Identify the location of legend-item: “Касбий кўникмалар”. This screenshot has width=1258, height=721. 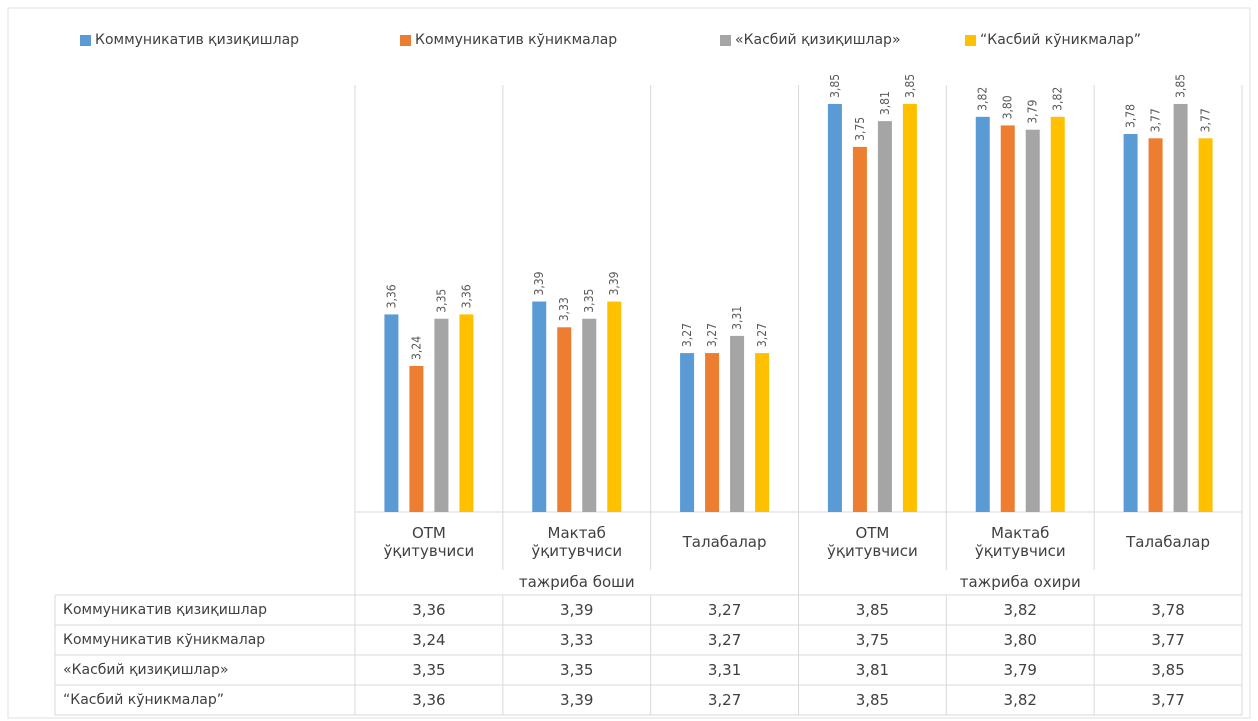
(1053, 40).